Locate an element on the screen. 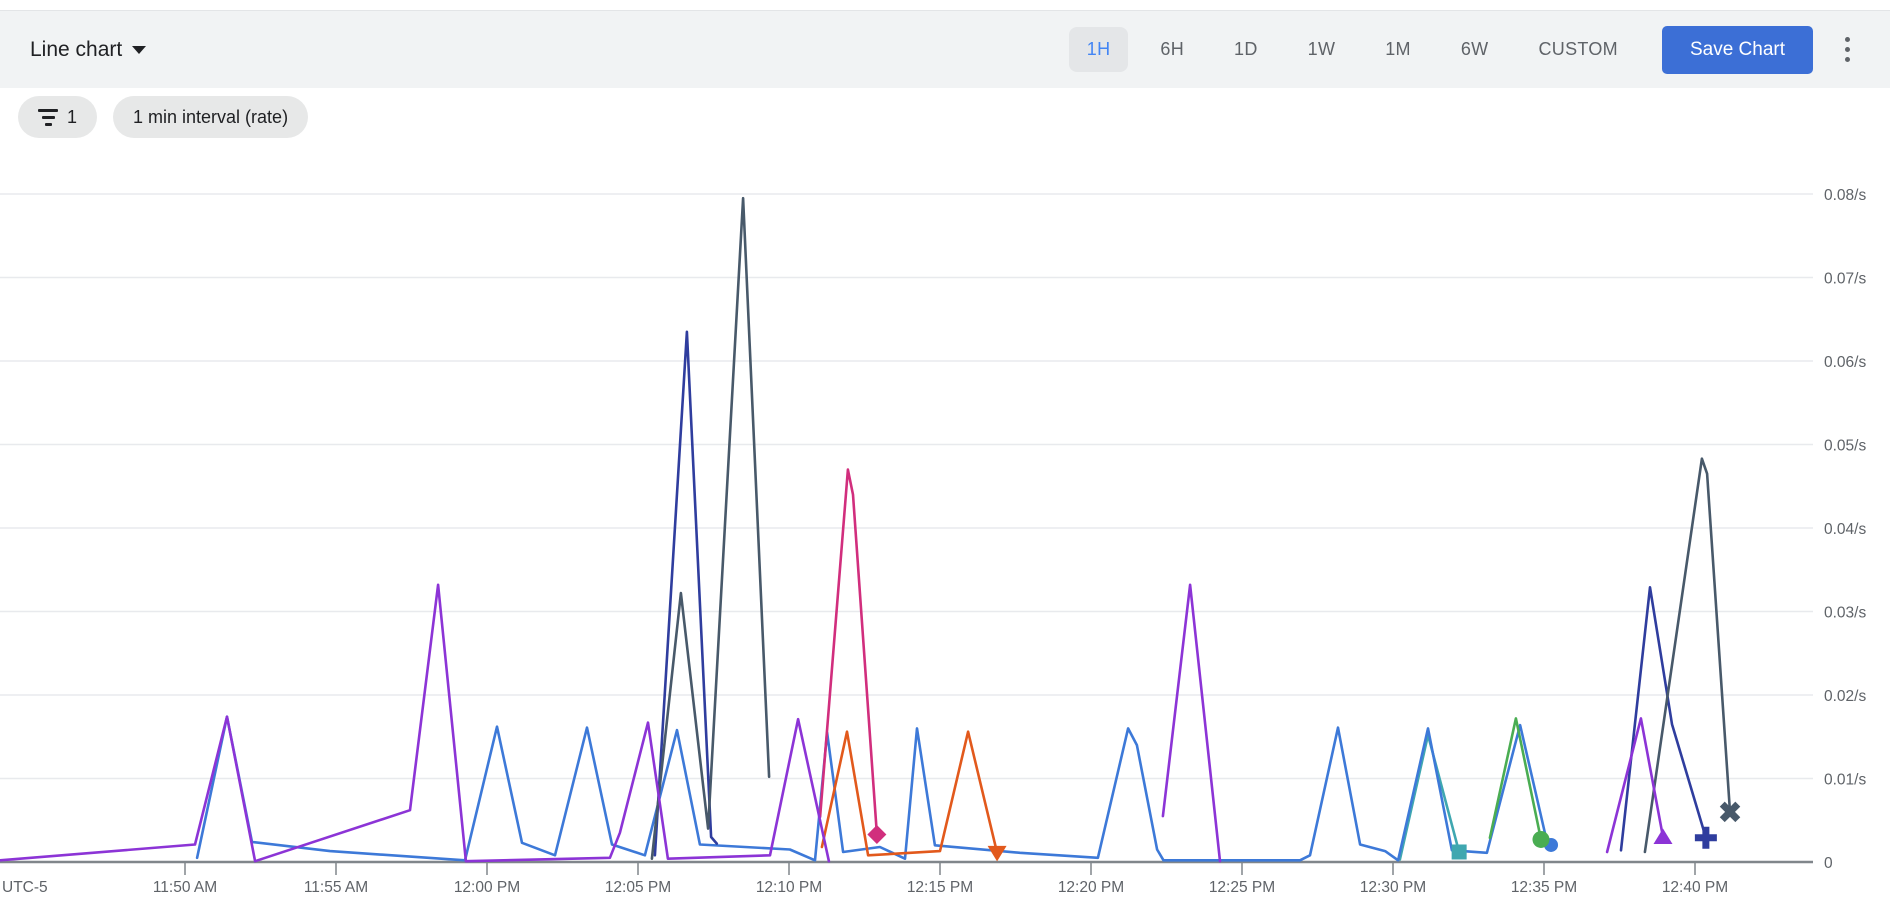  x-axis-label: 11:50 AM is located at coordinates (185, 887).